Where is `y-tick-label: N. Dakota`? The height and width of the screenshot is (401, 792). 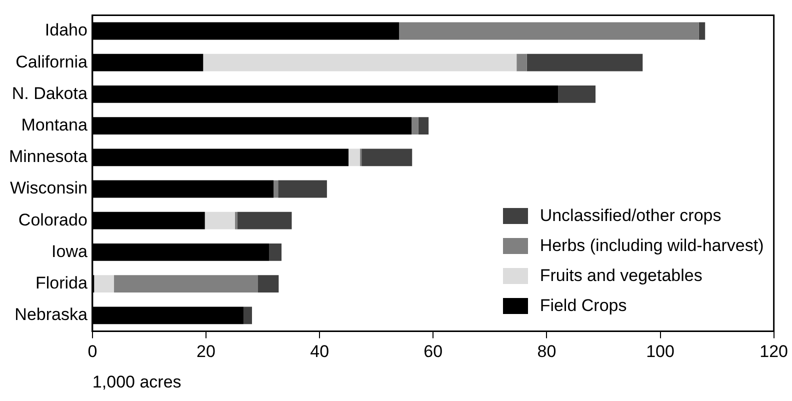
y-tick-label: N. Dakota is located at coordinates (50, 93).